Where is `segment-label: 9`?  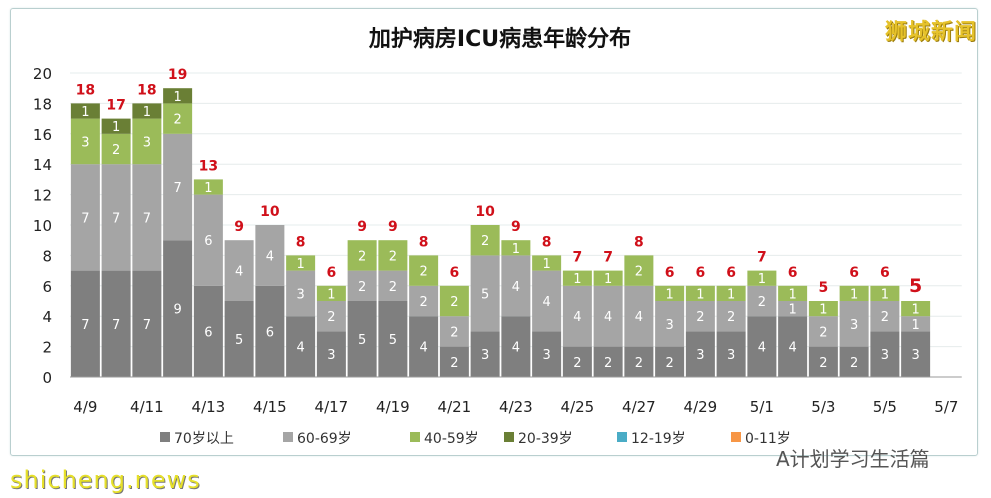 segment-label: 9 is located at coordinates (177, 310).